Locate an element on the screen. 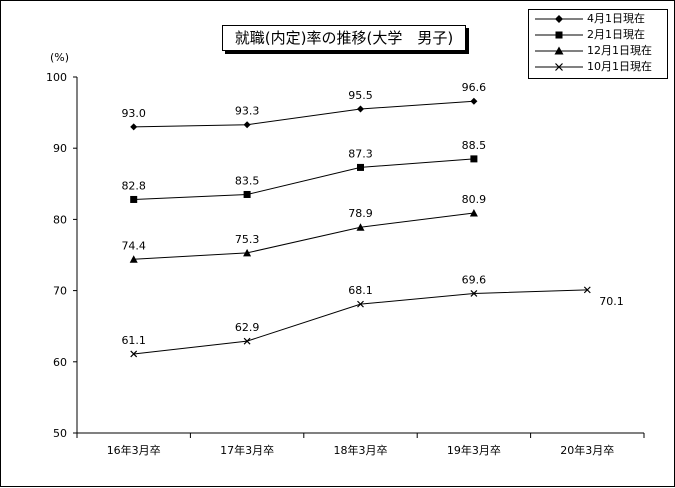 The height and width of the screenshot is (488, 675). data-label: 96.6 is located at coordinates (474, 87).